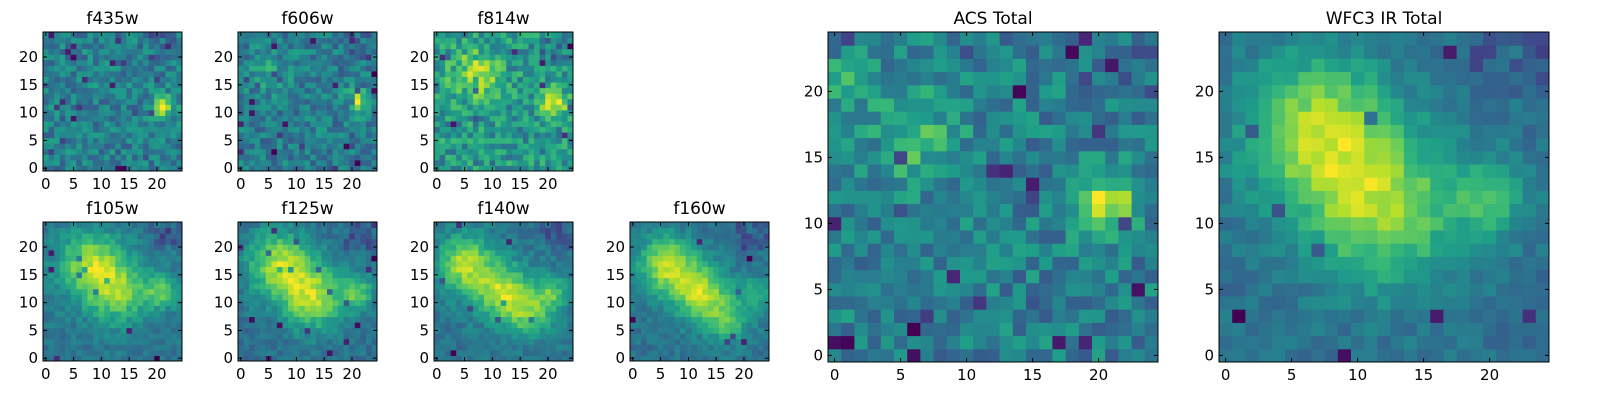 The height and width of the screenshot is (400, 1600). Describe the element at coordinates (33, 330) in the screenshot. I see `y-tick-label: 5` at that location.